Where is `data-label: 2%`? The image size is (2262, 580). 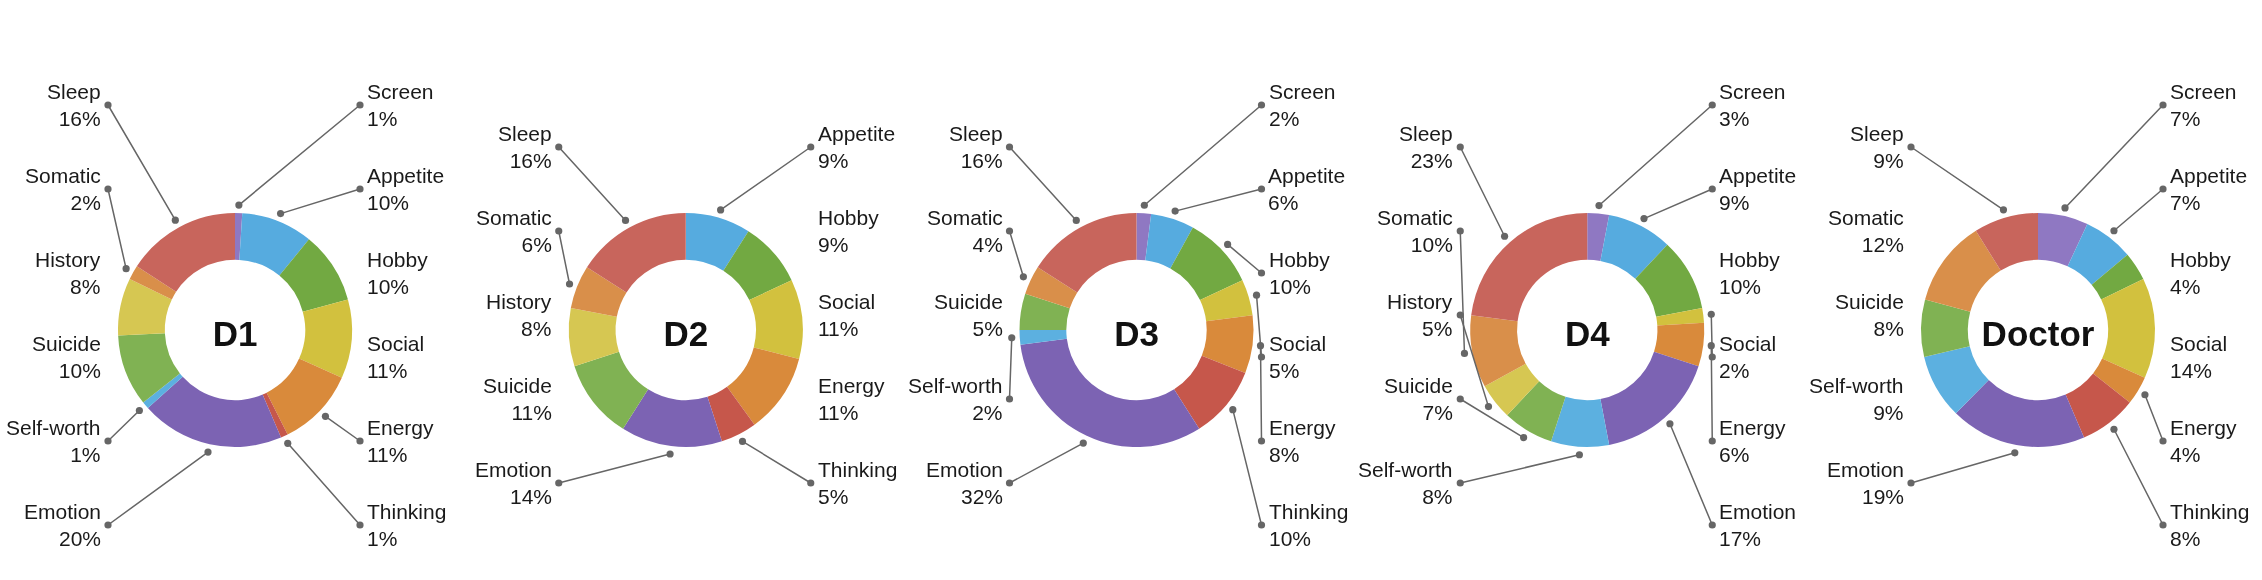
data-label: 2% is located at coordinates (987, 413).